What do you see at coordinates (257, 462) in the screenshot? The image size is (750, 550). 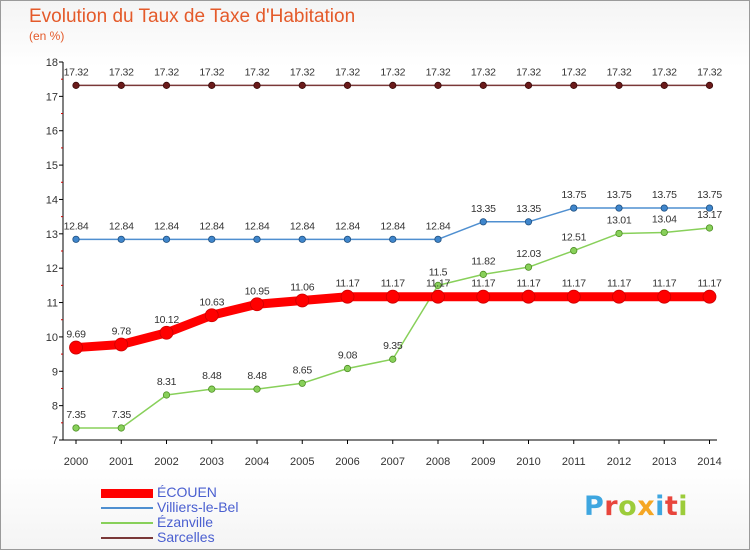 I see `x-tick-label: 2004` at bounding box center [257, 462].